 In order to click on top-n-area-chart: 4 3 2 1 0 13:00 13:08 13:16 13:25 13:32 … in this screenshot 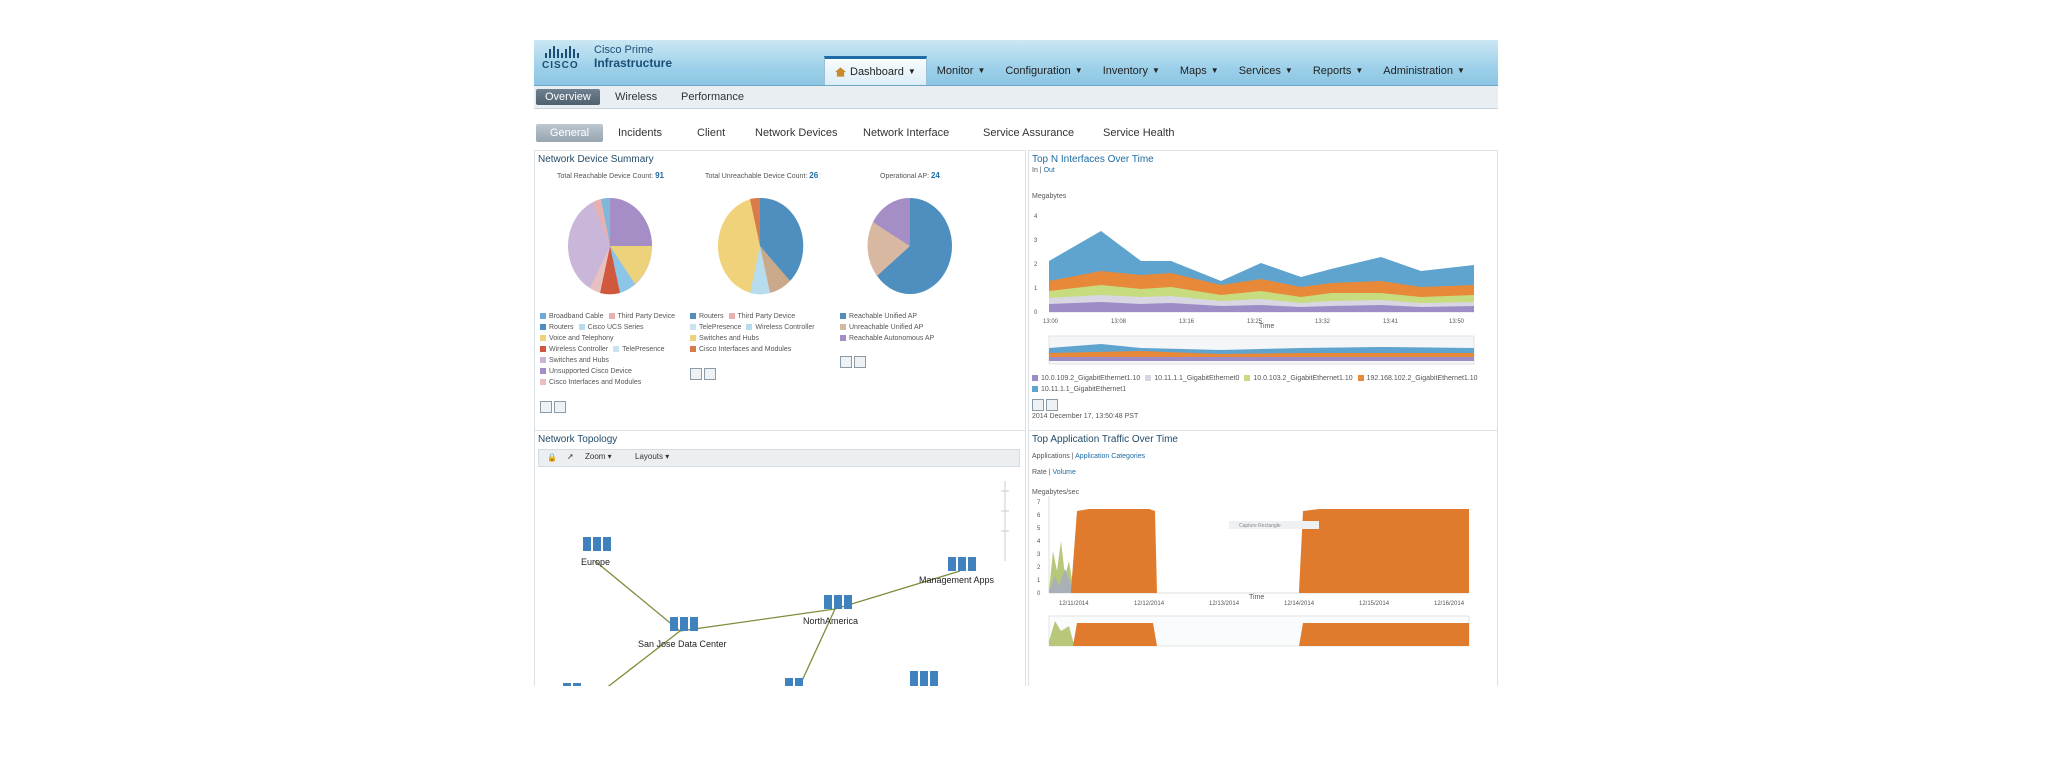, I will do `click(1254, 289)`.